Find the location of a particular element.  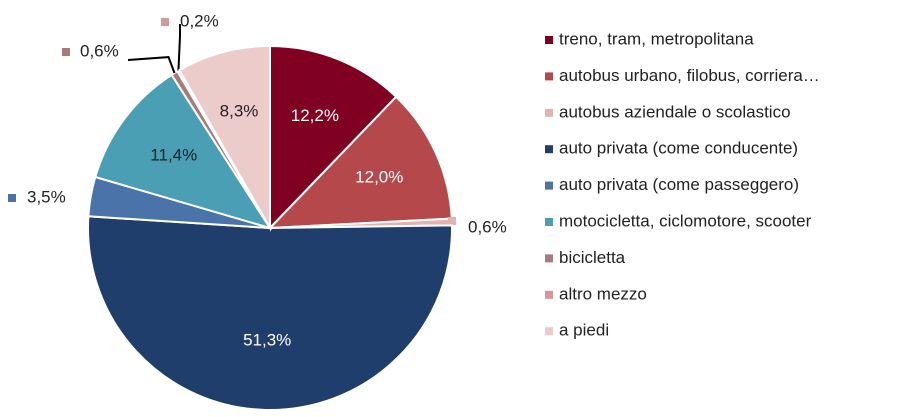

legend-label: altro mezzo is located at coordinates (603, 293).